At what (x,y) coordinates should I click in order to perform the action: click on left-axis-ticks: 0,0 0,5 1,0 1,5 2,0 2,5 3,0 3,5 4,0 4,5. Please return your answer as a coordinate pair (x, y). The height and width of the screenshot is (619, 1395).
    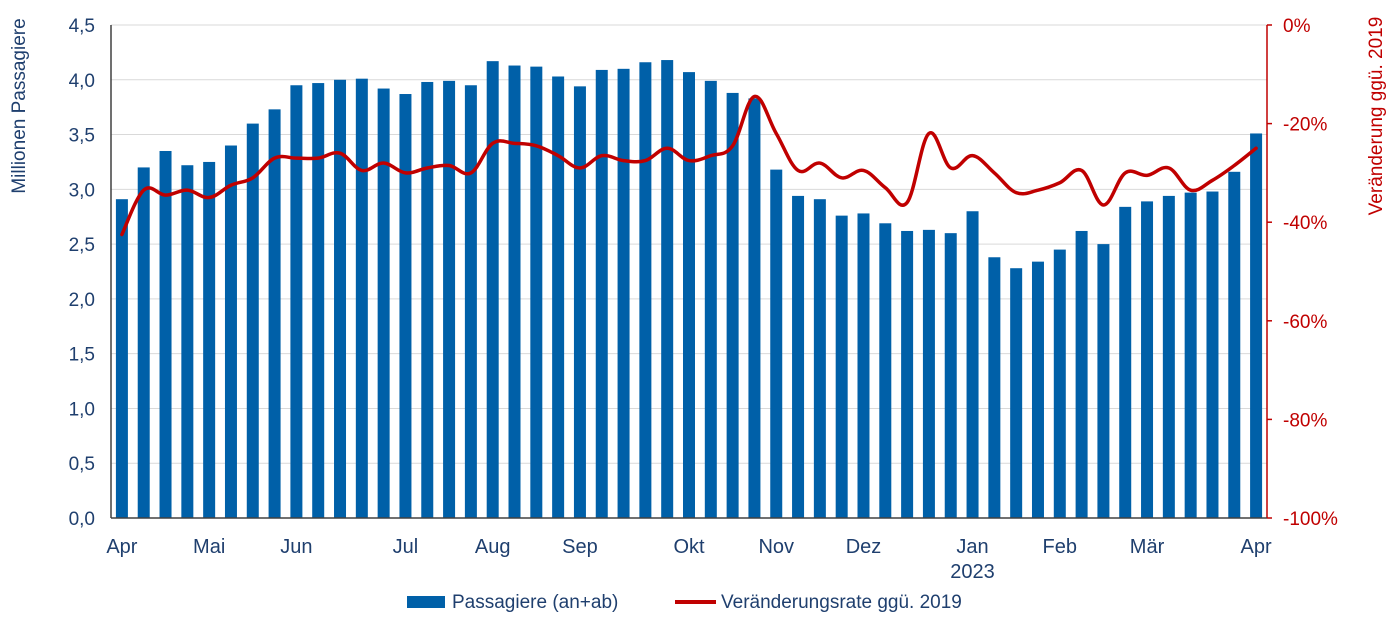
    Looking at the image, I should click on (82, 273).